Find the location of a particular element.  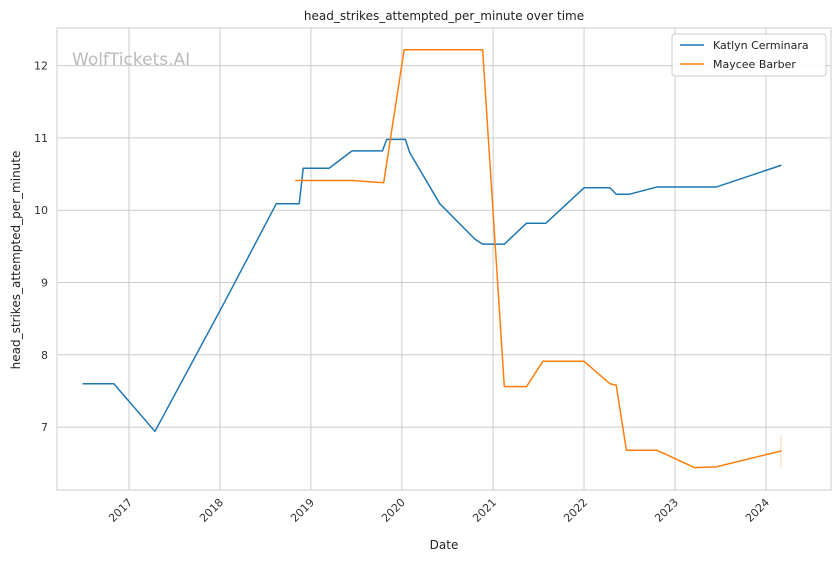

legend-label-2: Maycee Barber is located at coordinates (754, 64).